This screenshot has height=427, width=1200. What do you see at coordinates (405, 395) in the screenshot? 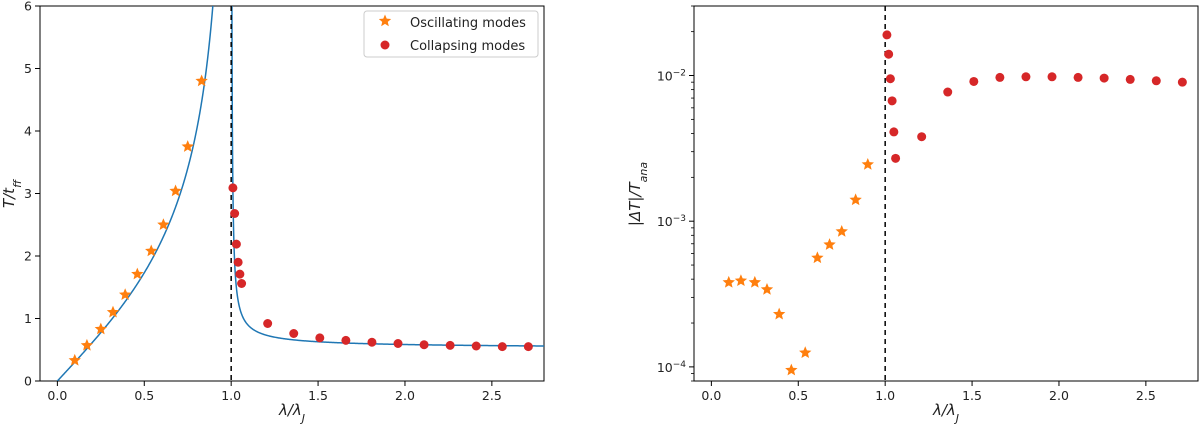
I see `x-tick-label: 2.0` at bounding box center [405, 395].